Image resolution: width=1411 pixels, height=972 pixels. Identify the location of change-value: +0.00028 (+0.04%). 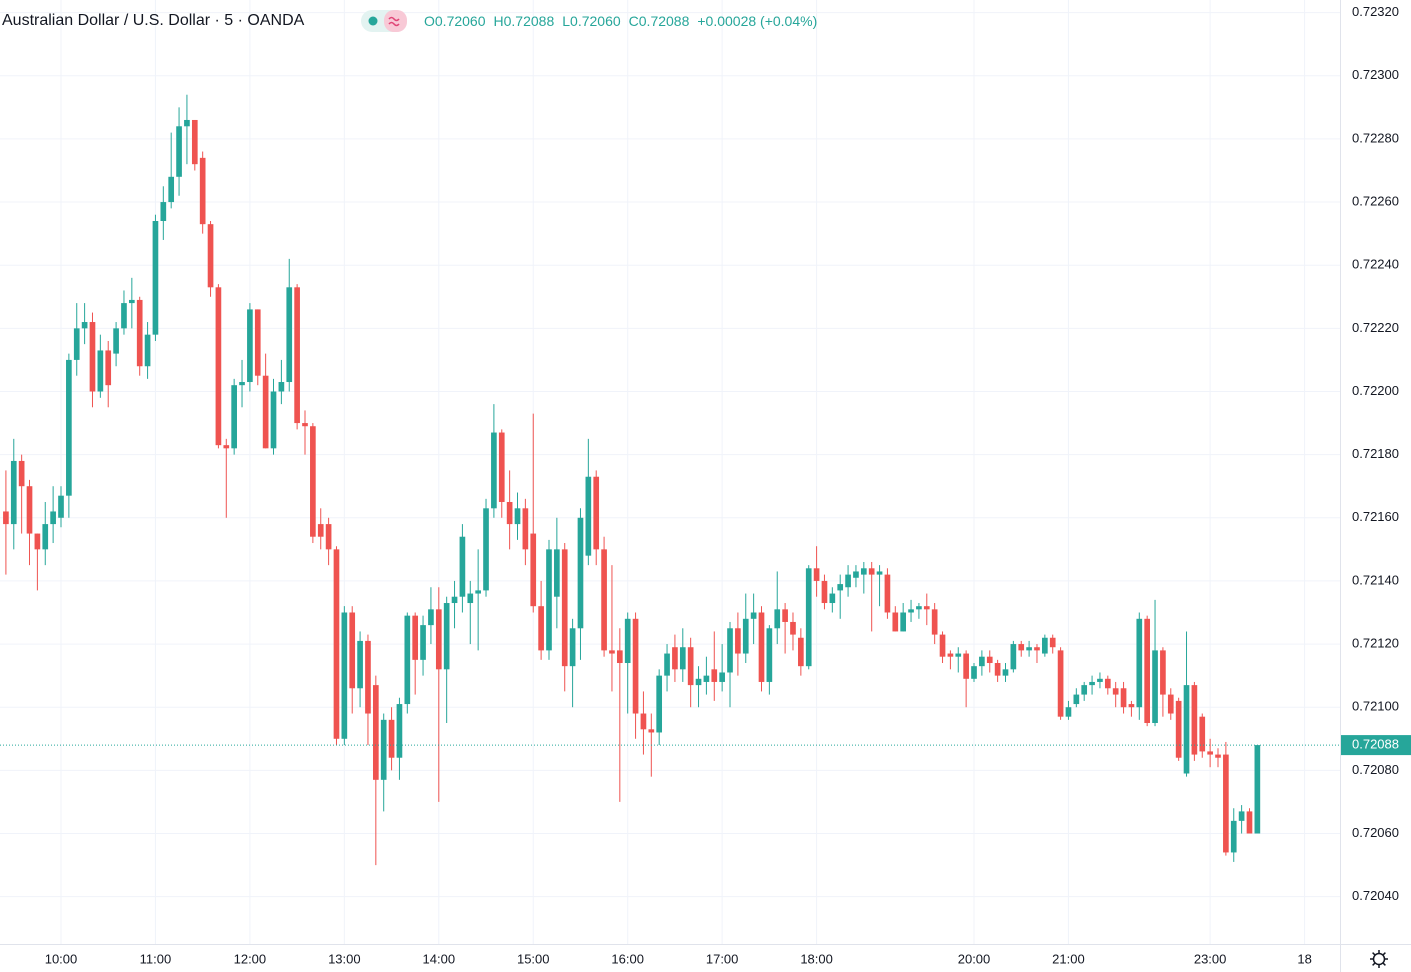
(757, 21).